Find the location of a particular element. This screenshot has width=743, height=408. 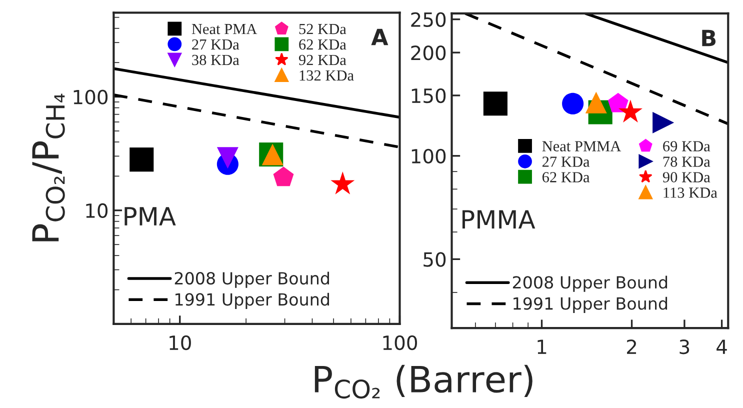

y-tick-label: 100 is located at coordinates (429, 156).